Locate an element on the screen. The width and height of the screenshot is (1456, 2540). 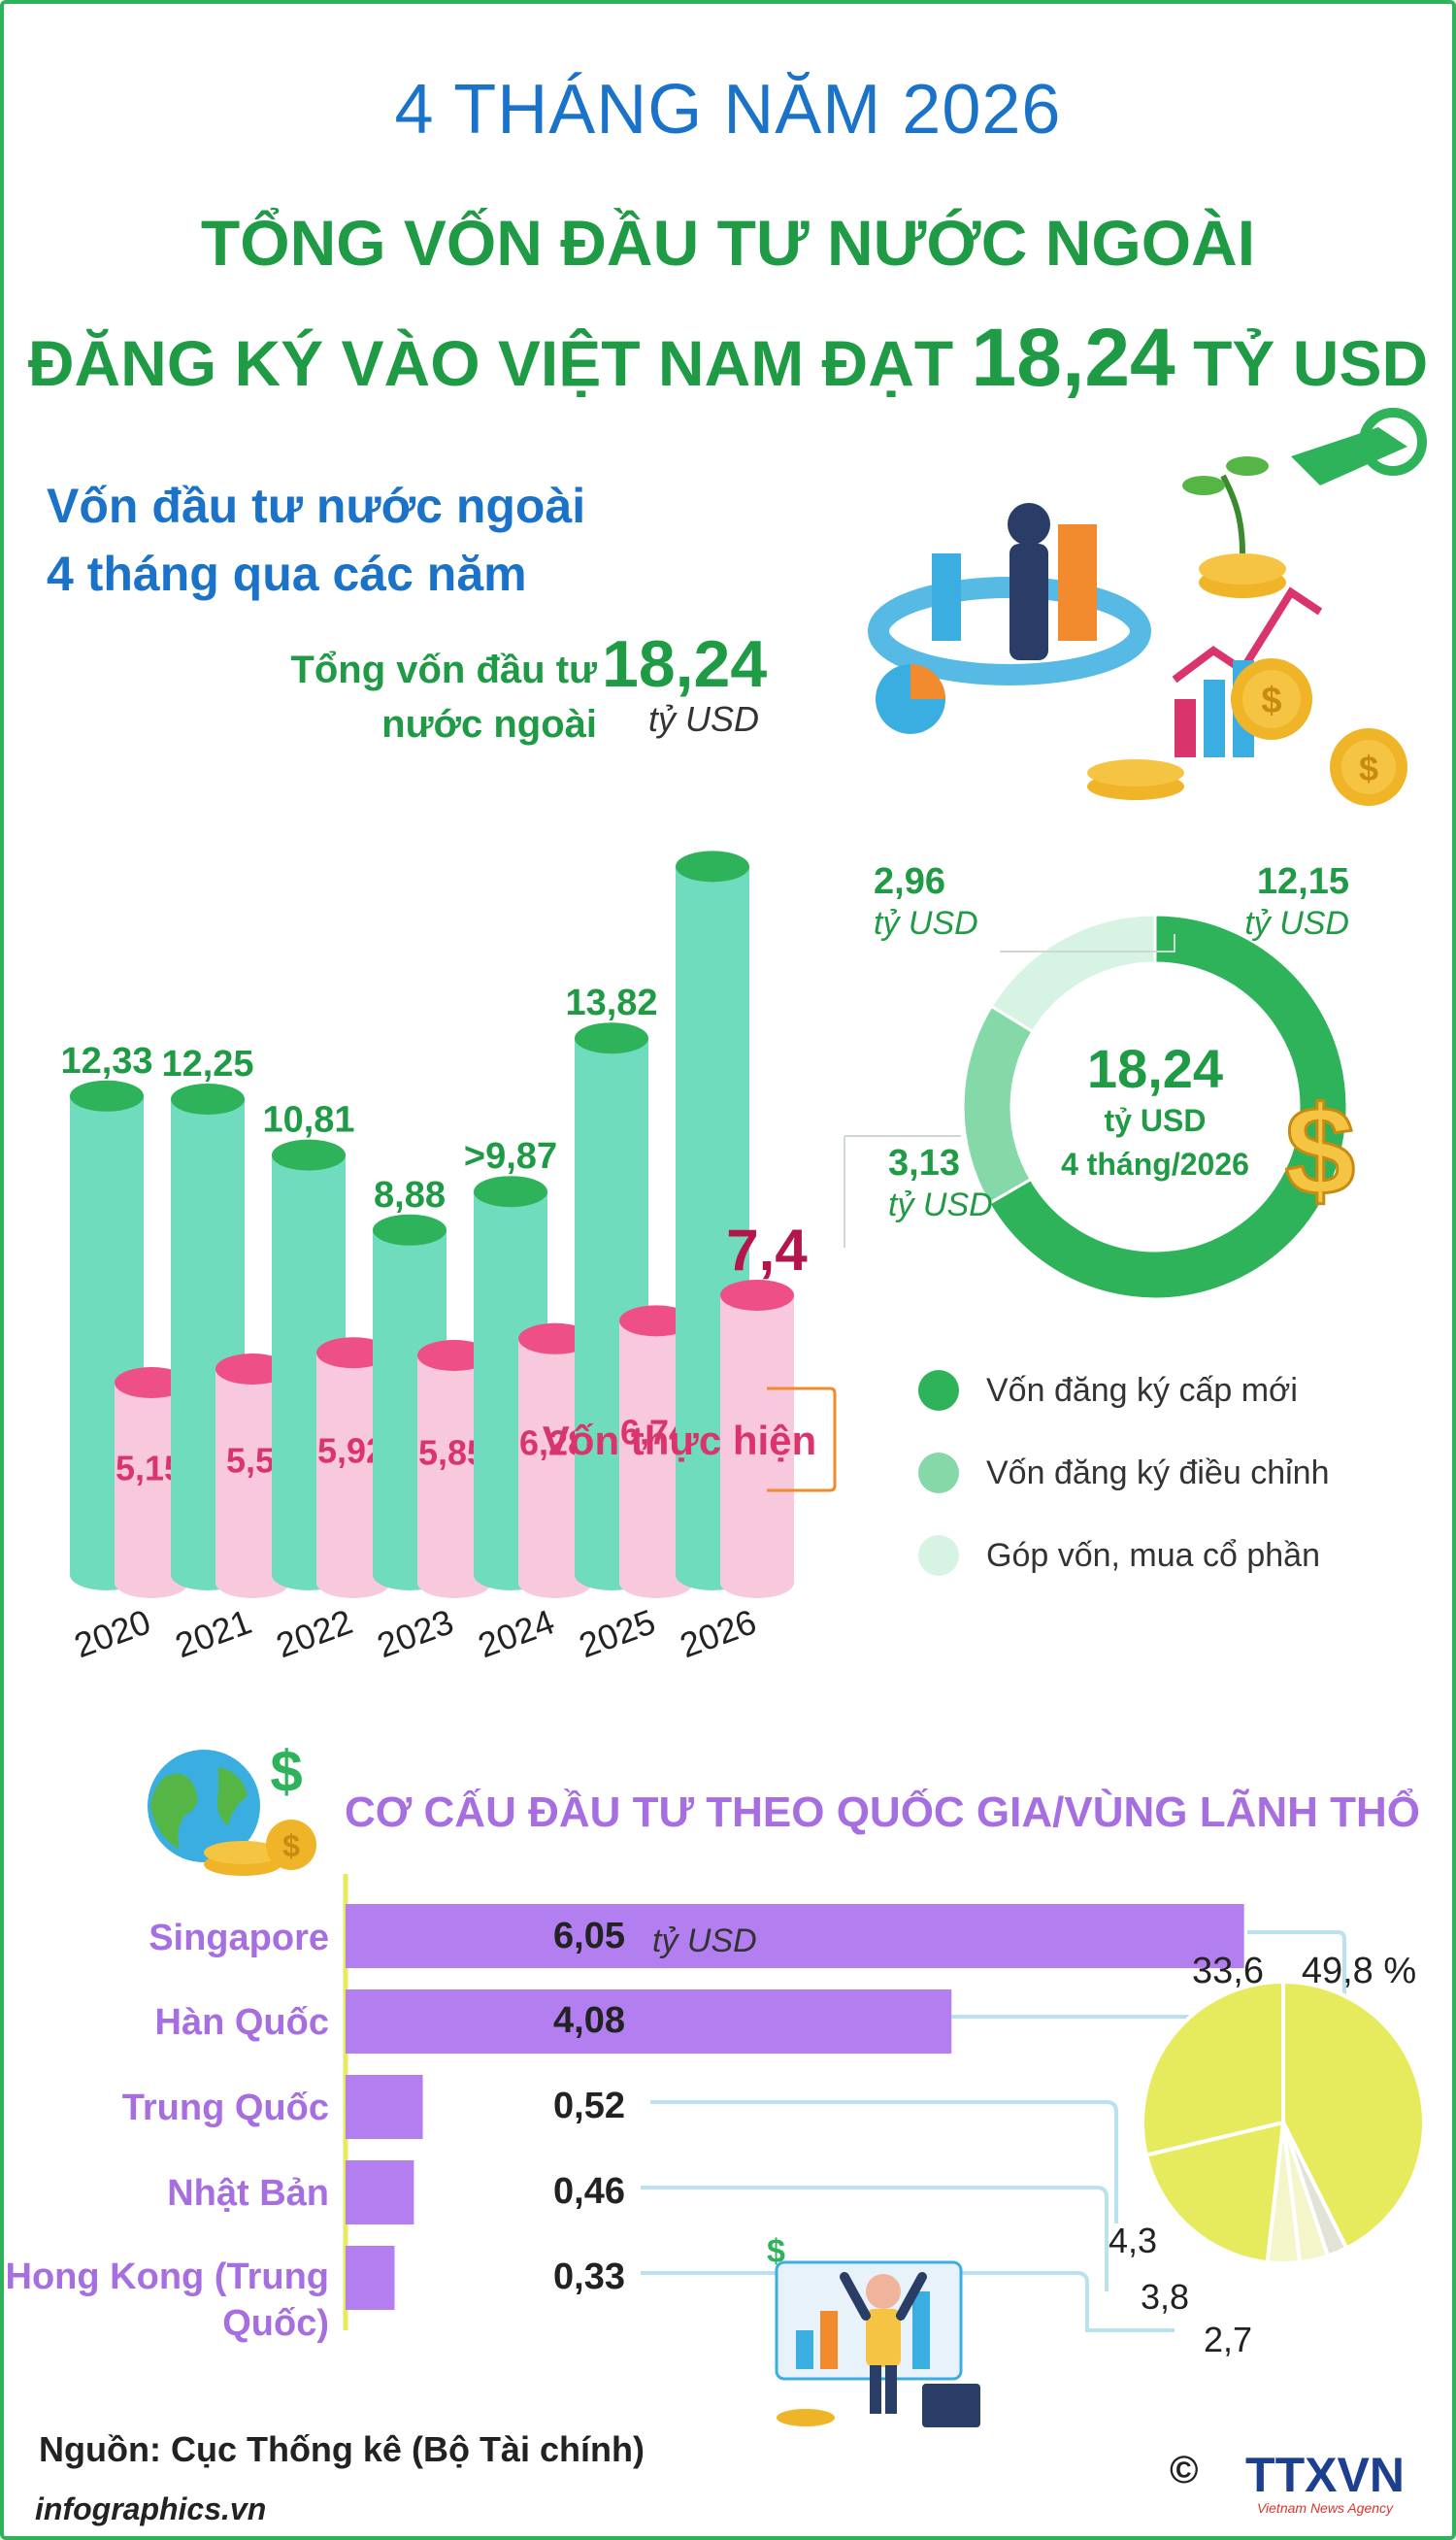
country-bar-chart is located at coordinates (793, 2102).